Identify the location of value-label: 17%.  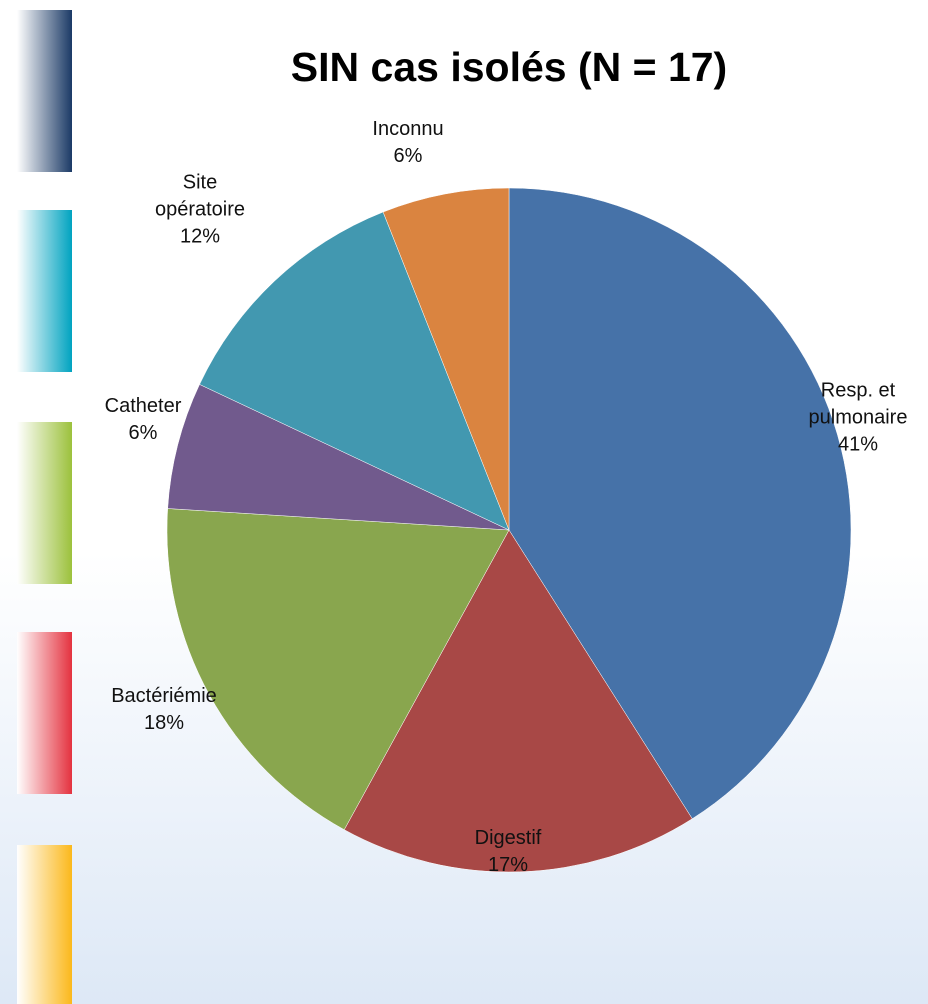
(508, 865).